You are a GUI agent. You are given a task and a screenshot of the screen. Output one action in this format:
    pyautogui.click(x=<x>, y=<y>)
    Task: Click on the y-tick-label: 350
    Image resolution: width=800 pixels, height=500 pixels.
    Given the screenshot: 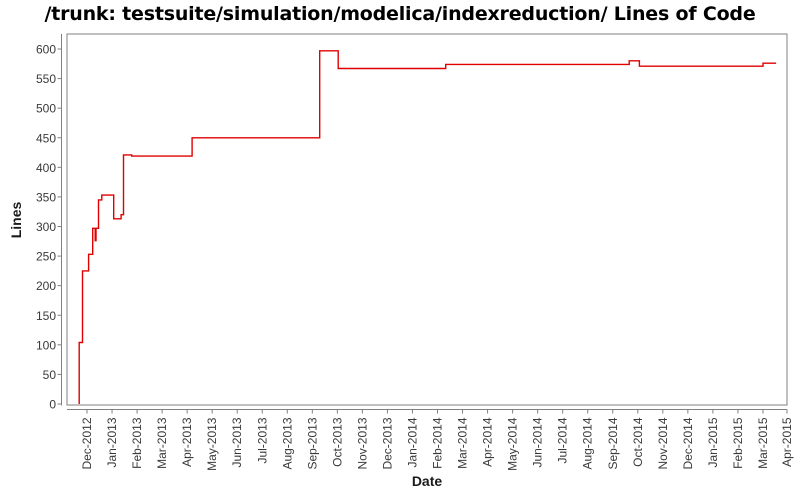 What is the action you would take?
    pyautogui.click(x=46, y=197)
    